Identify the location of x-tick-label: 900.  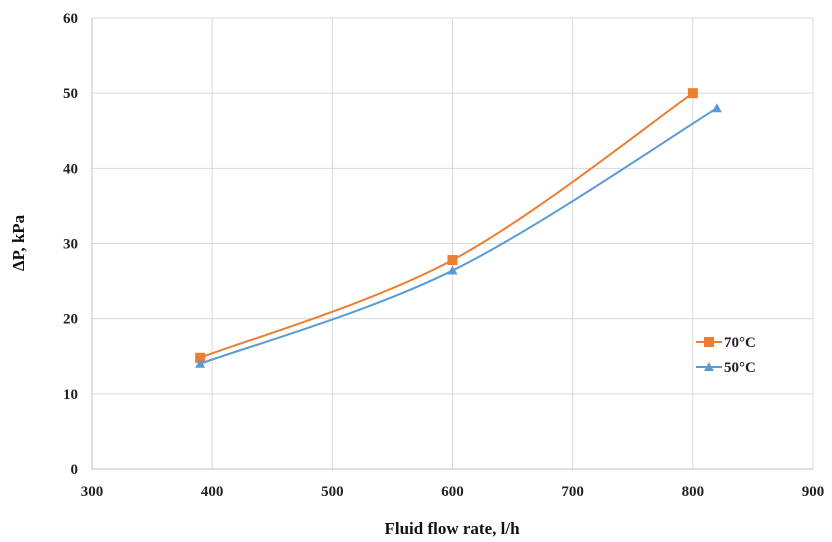
(813, 492).